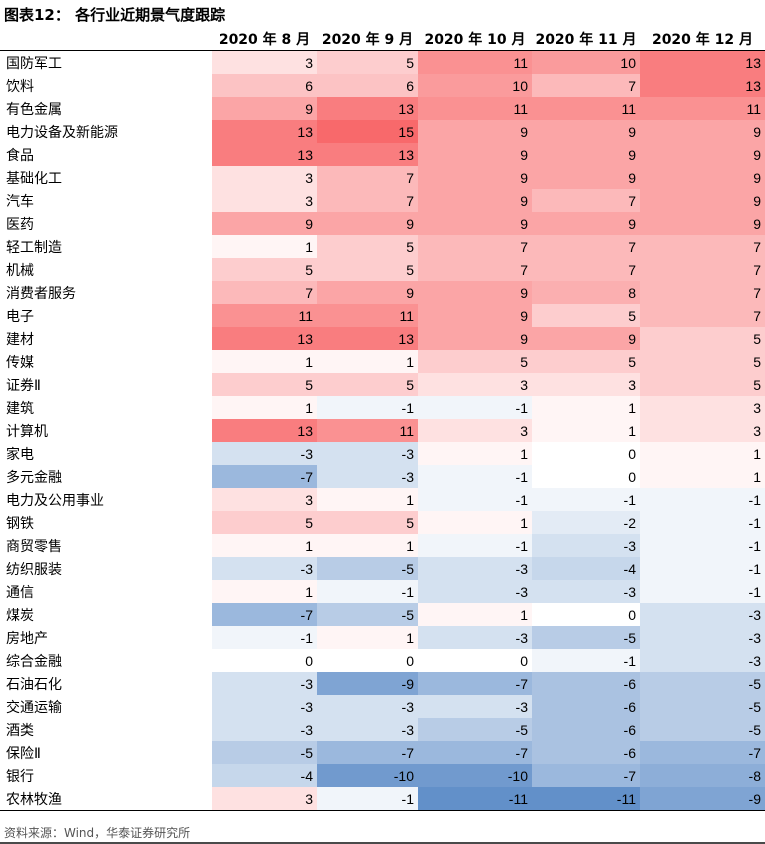  Describe the element at coordinates (23, 753) in the screenshot. I see `industry-name: 保险Ⅱ` at that location.